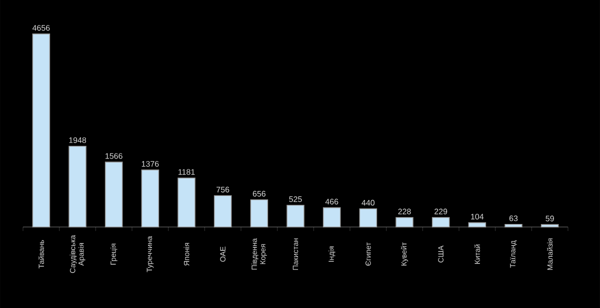 This screenshot has width=600, height=308. I want to click on data-label: 1566, so click(114, 156).